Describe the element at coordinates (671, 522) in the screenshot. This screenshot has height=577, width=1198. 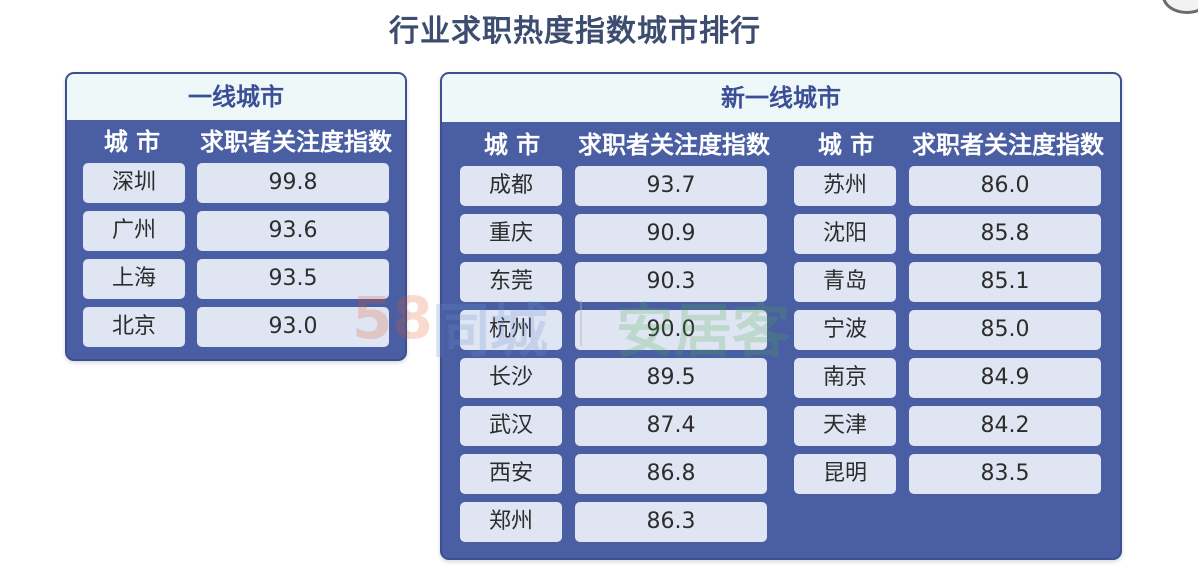
I see `index-value-cell: 86.3` at that location.